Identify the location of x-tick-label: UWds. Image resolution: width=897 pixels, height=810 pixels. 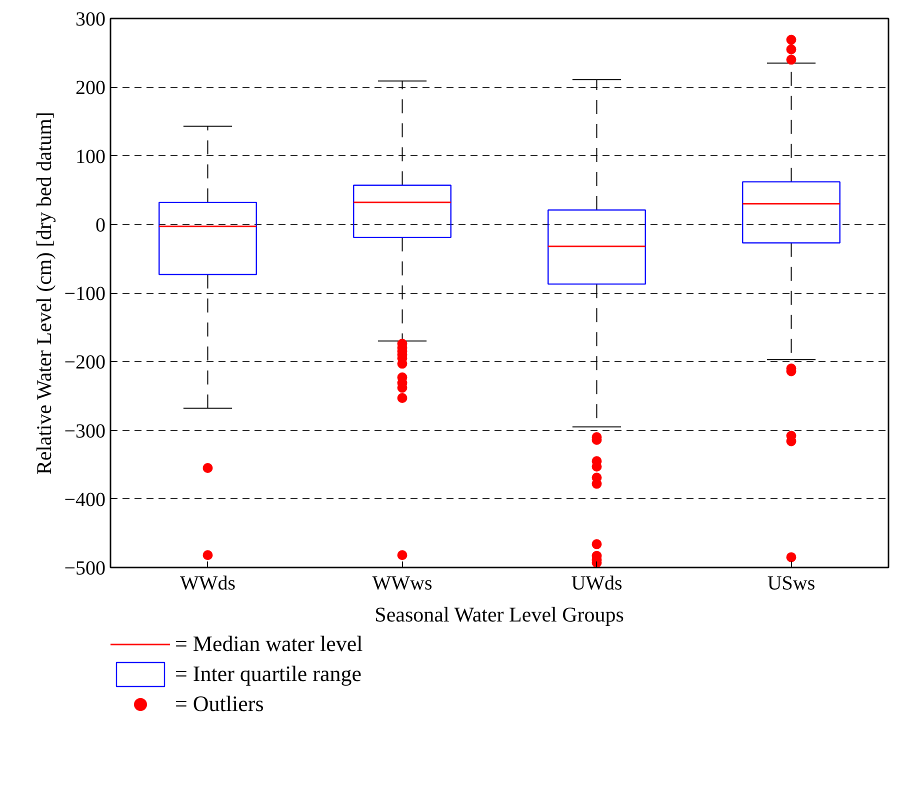
(597, 583).